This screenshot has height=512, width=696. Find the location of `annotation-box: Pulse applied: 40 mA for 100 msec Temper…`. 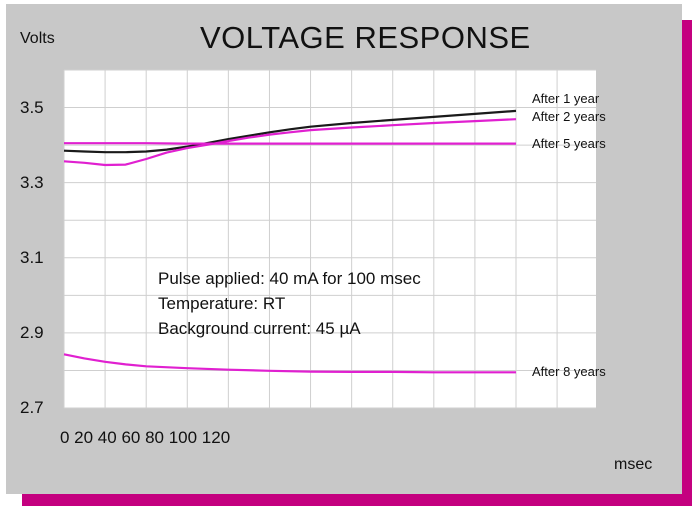

annotation-box: Pulse applied: 40 mA for 100 msec Temper… is located at coordinates (289, 303).